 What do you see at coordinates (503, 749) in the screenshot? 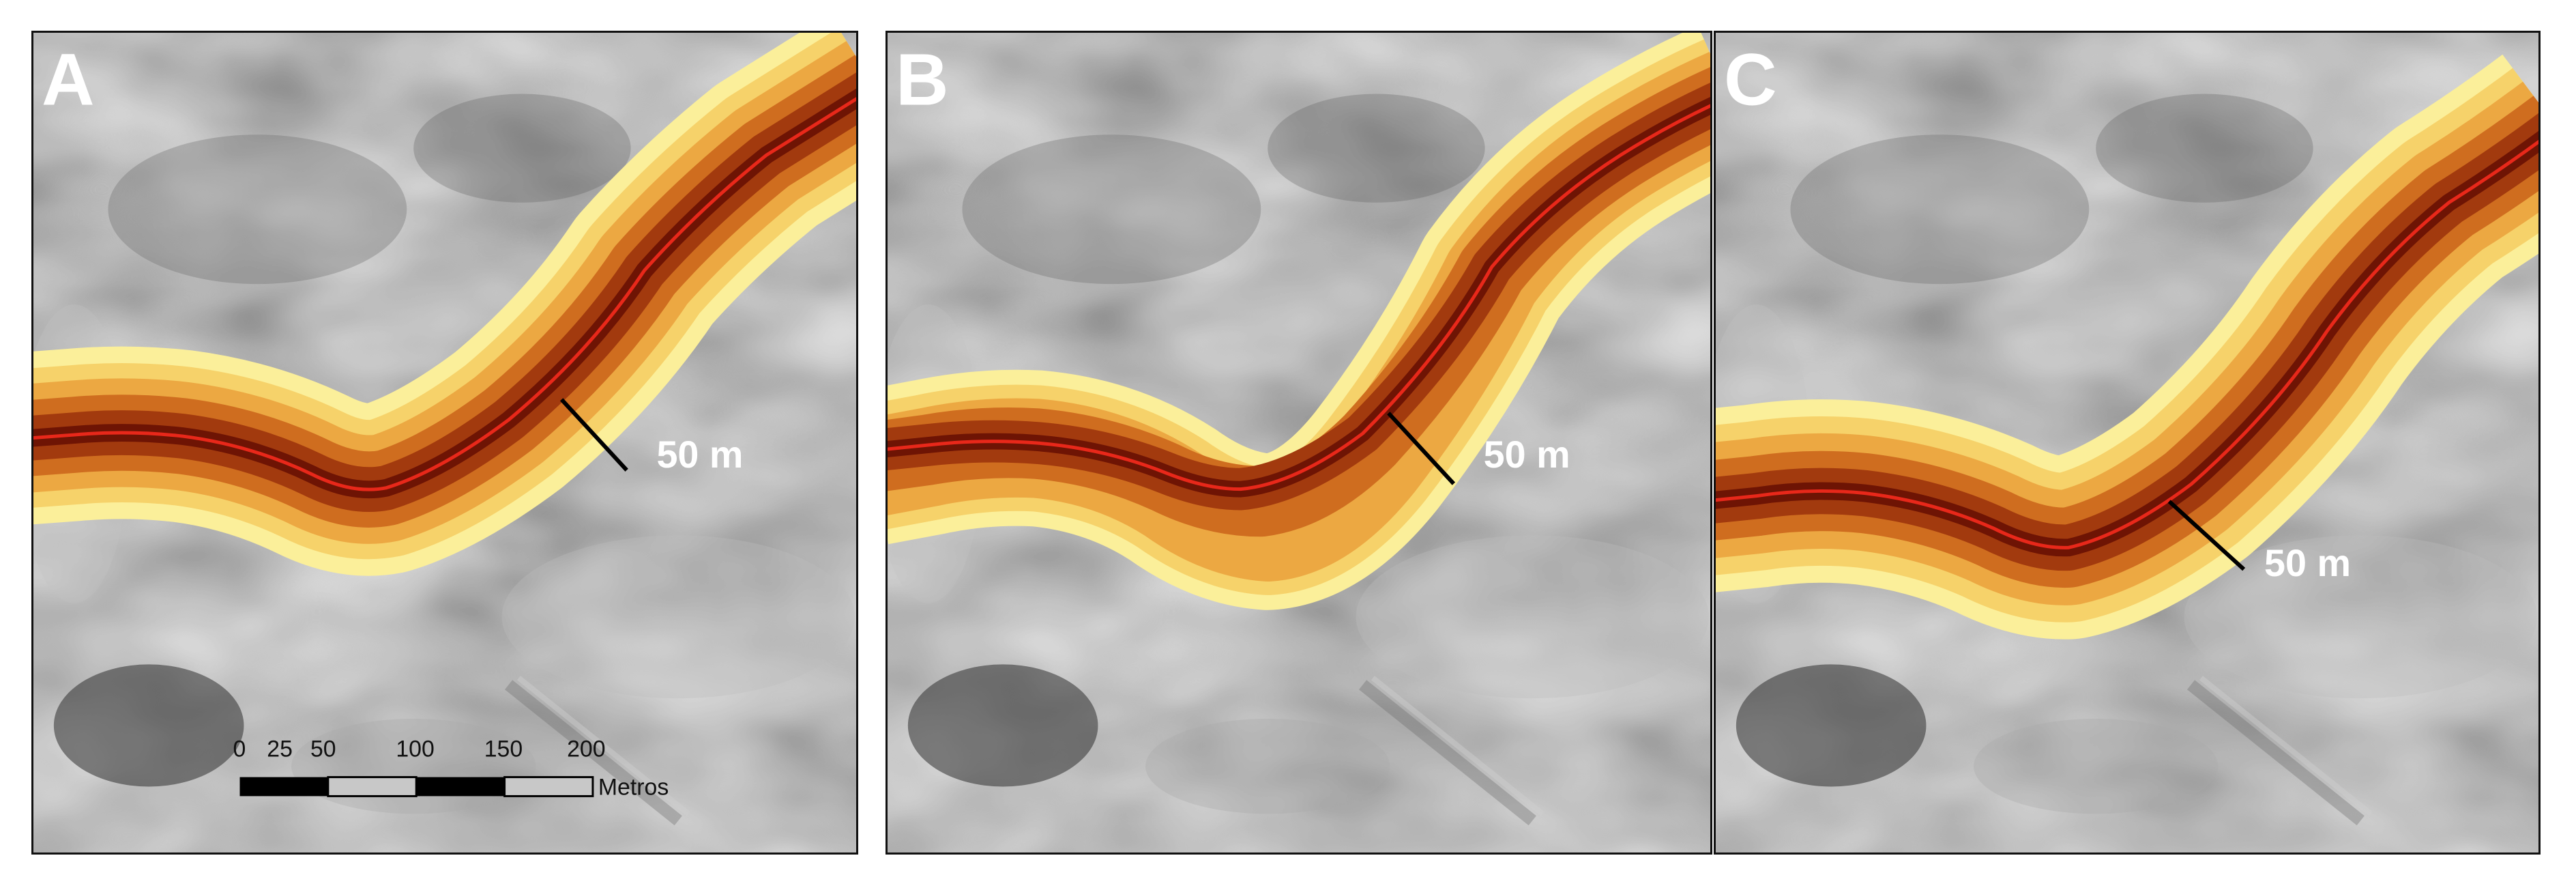
I see `scale-tick: 150` at bounding box center [503, 749].